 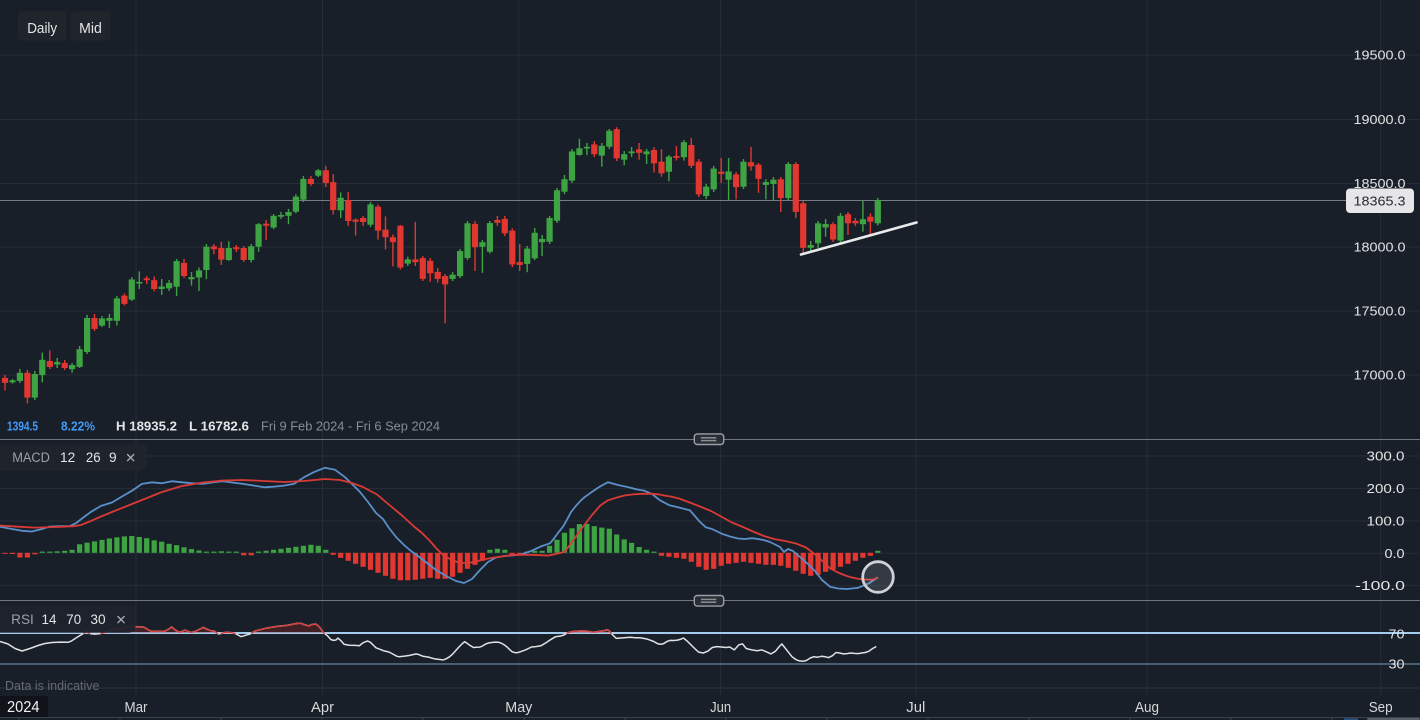 What do you see at coordinates (1380, 183) in the screenshot?
I see `svg-text: 18500.0` at bounding box center [1380, 183].